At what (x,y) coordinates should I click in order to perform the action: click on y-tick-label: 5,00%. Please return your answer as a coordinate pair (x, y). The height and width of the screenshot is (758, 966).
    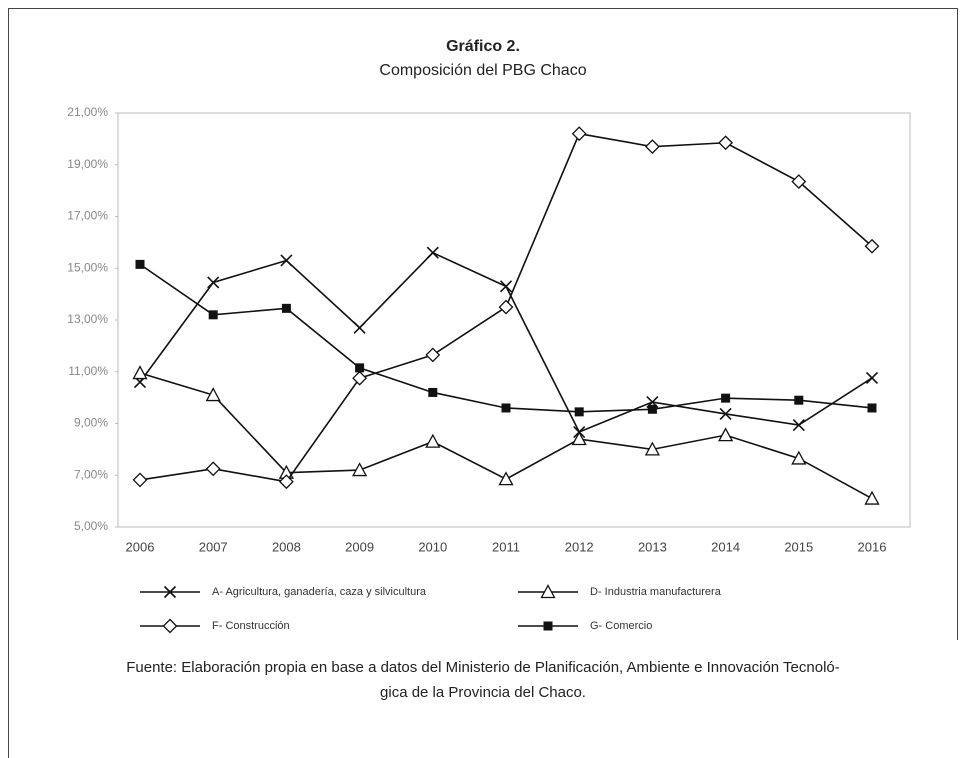
    Looking at the image, I should click on (91, 526).